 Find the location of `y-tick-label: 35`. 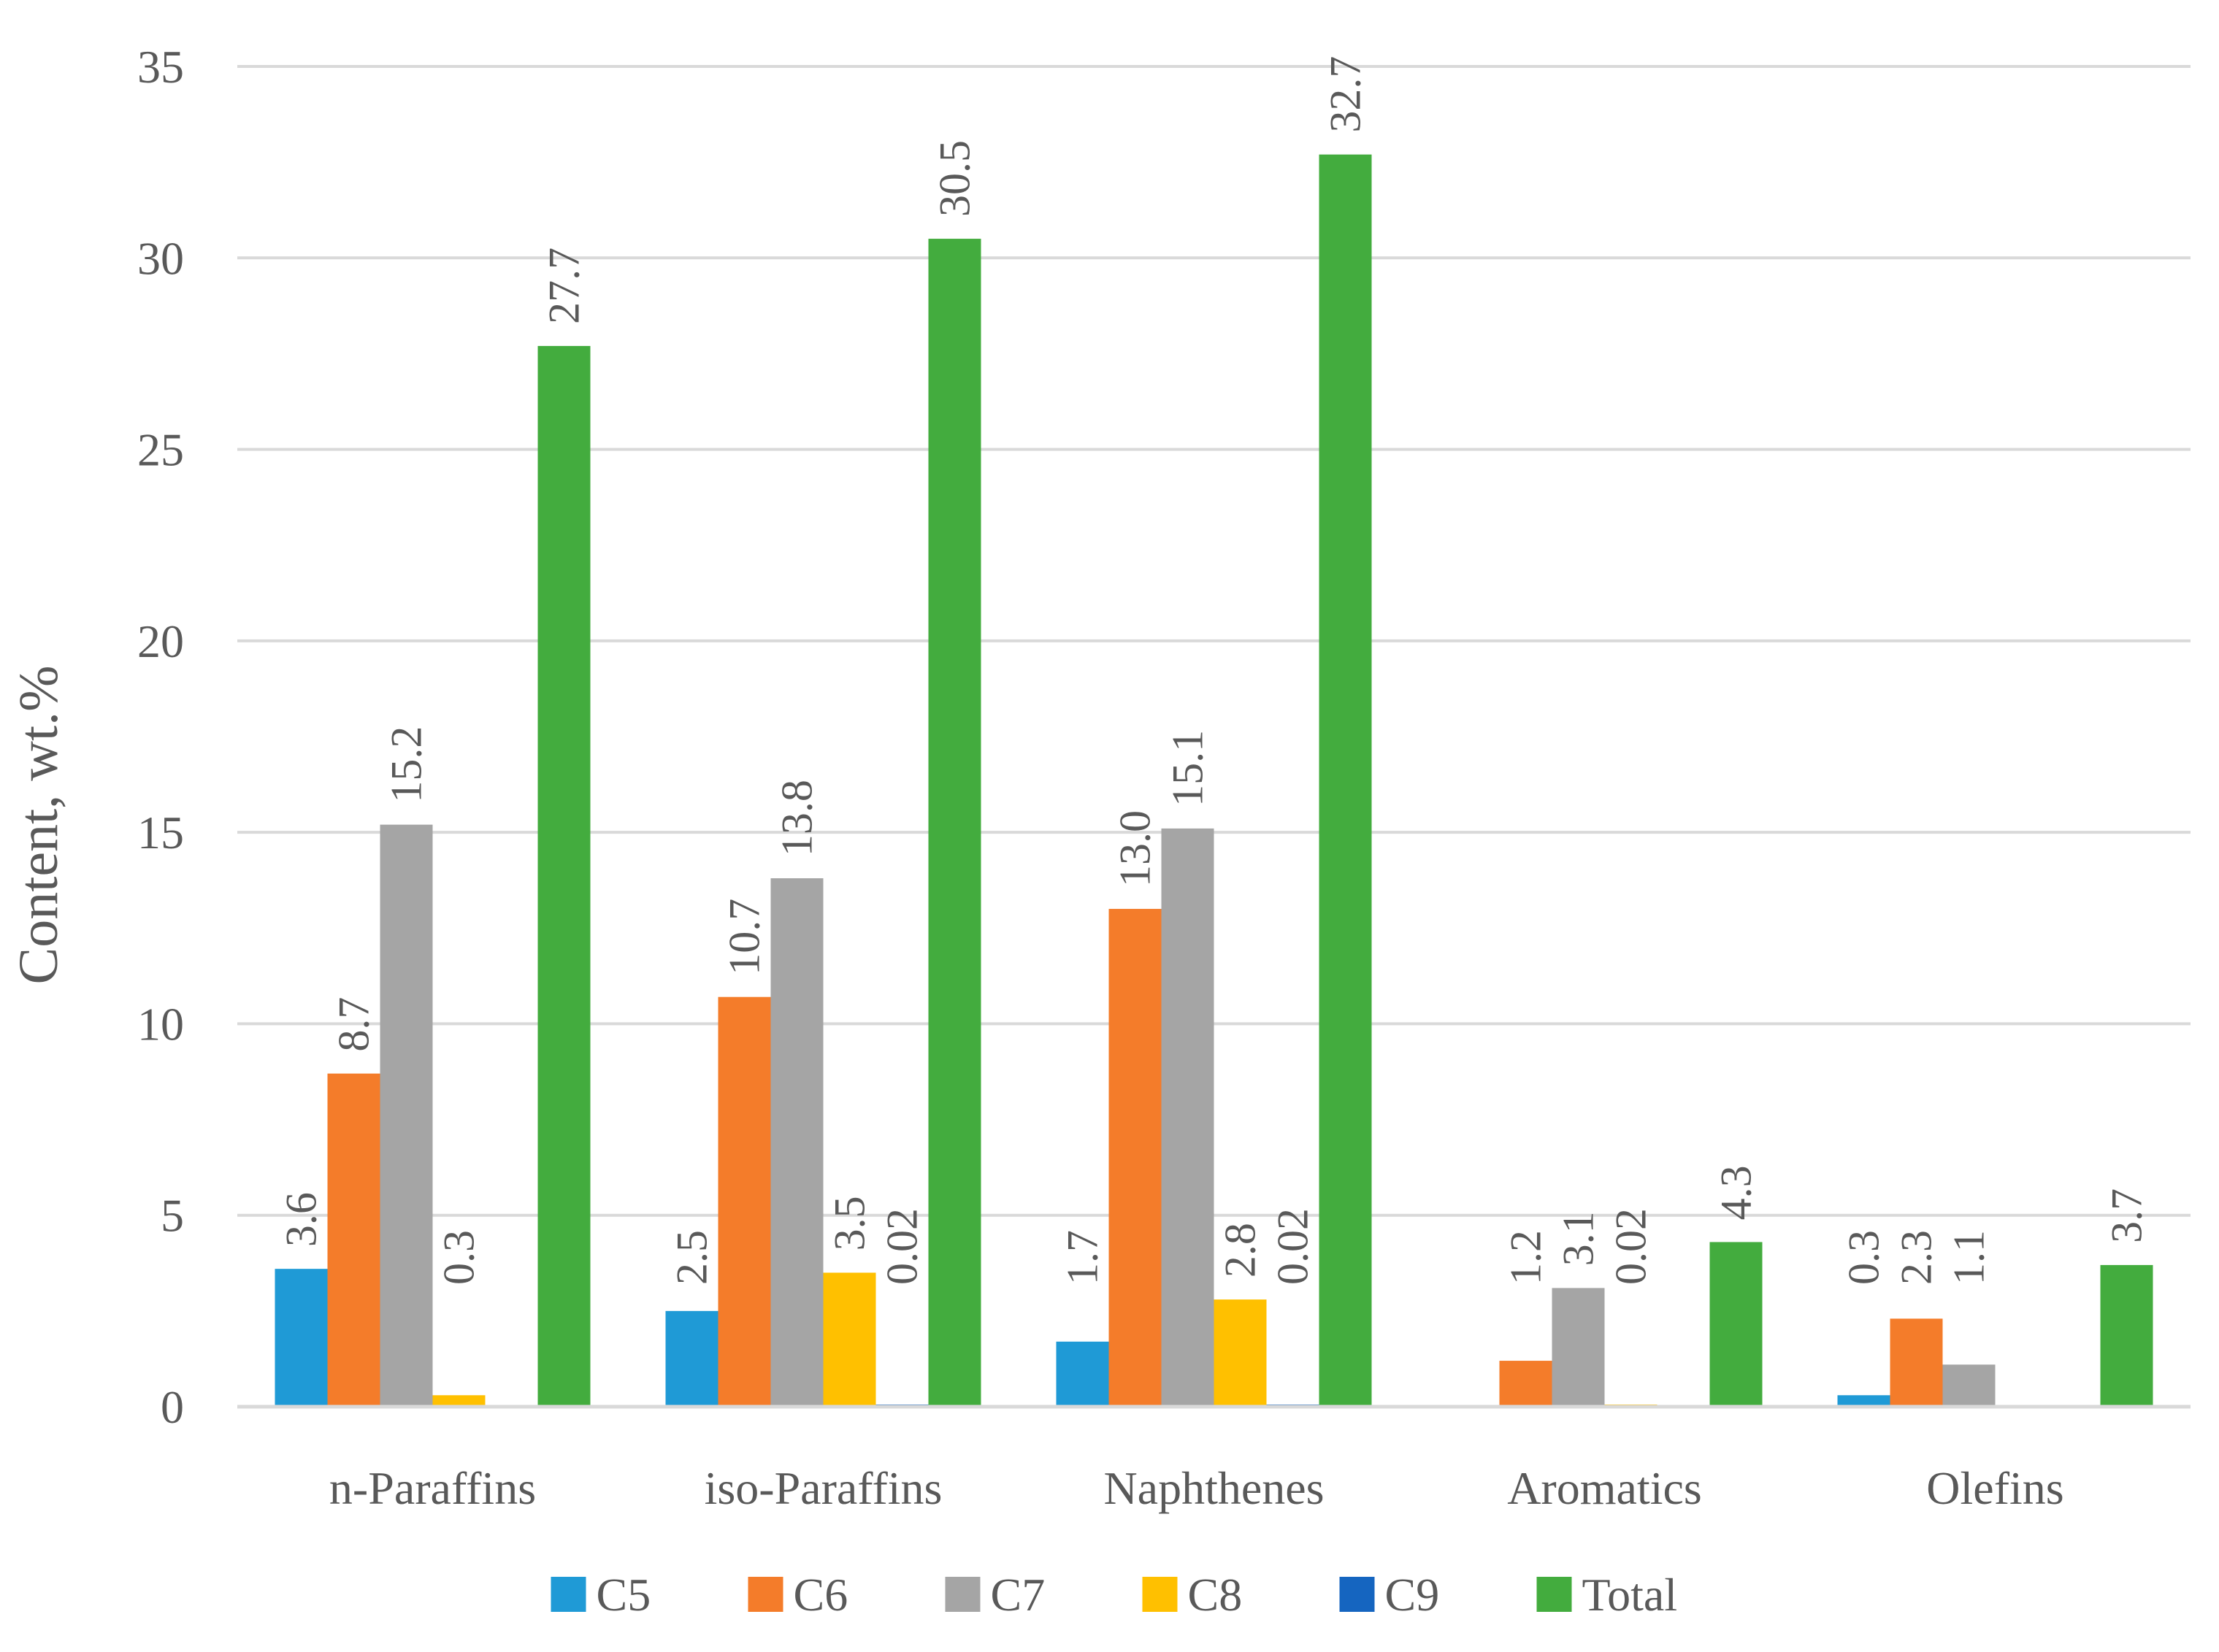

y-tick-label: 35 is located at coordinates (160, 67).